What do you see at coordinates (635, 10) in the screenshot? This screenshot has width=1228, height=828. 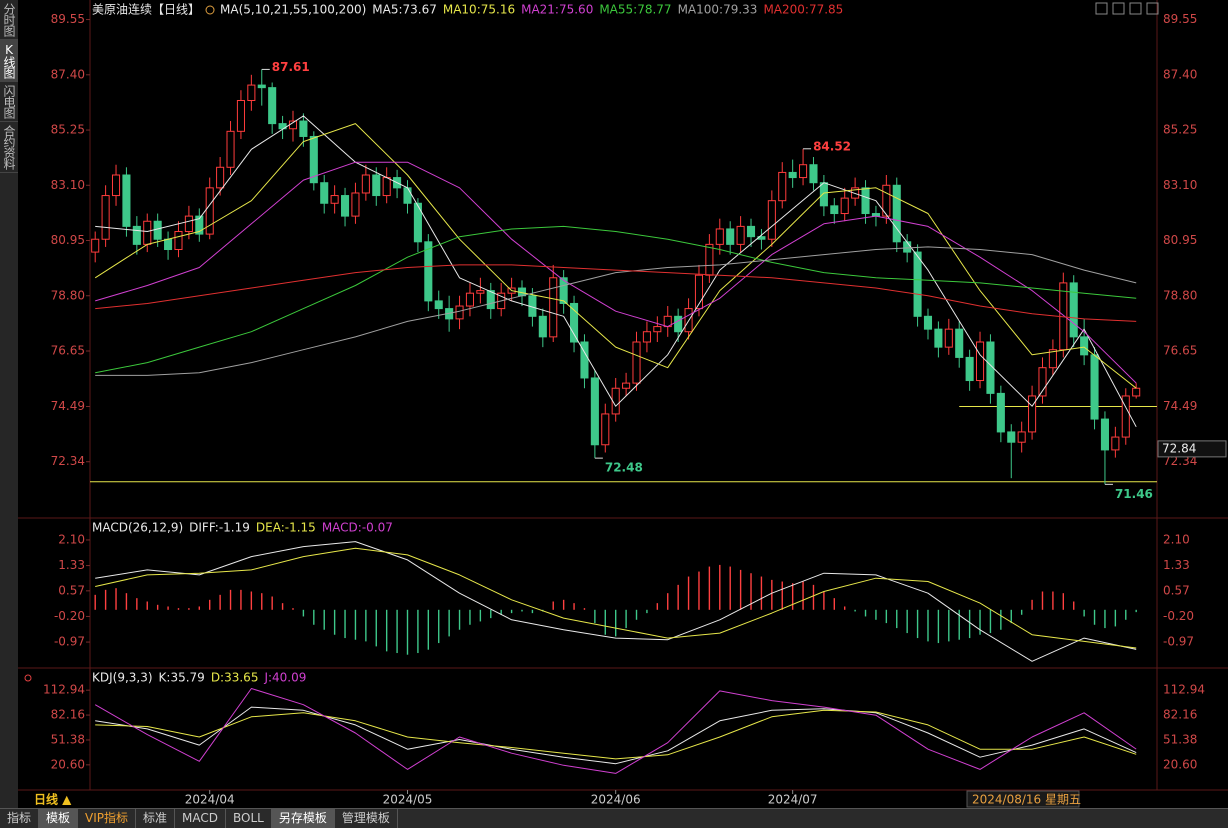 I see `legend-entry: MA55:78.77` at bounding box center [635, 10].